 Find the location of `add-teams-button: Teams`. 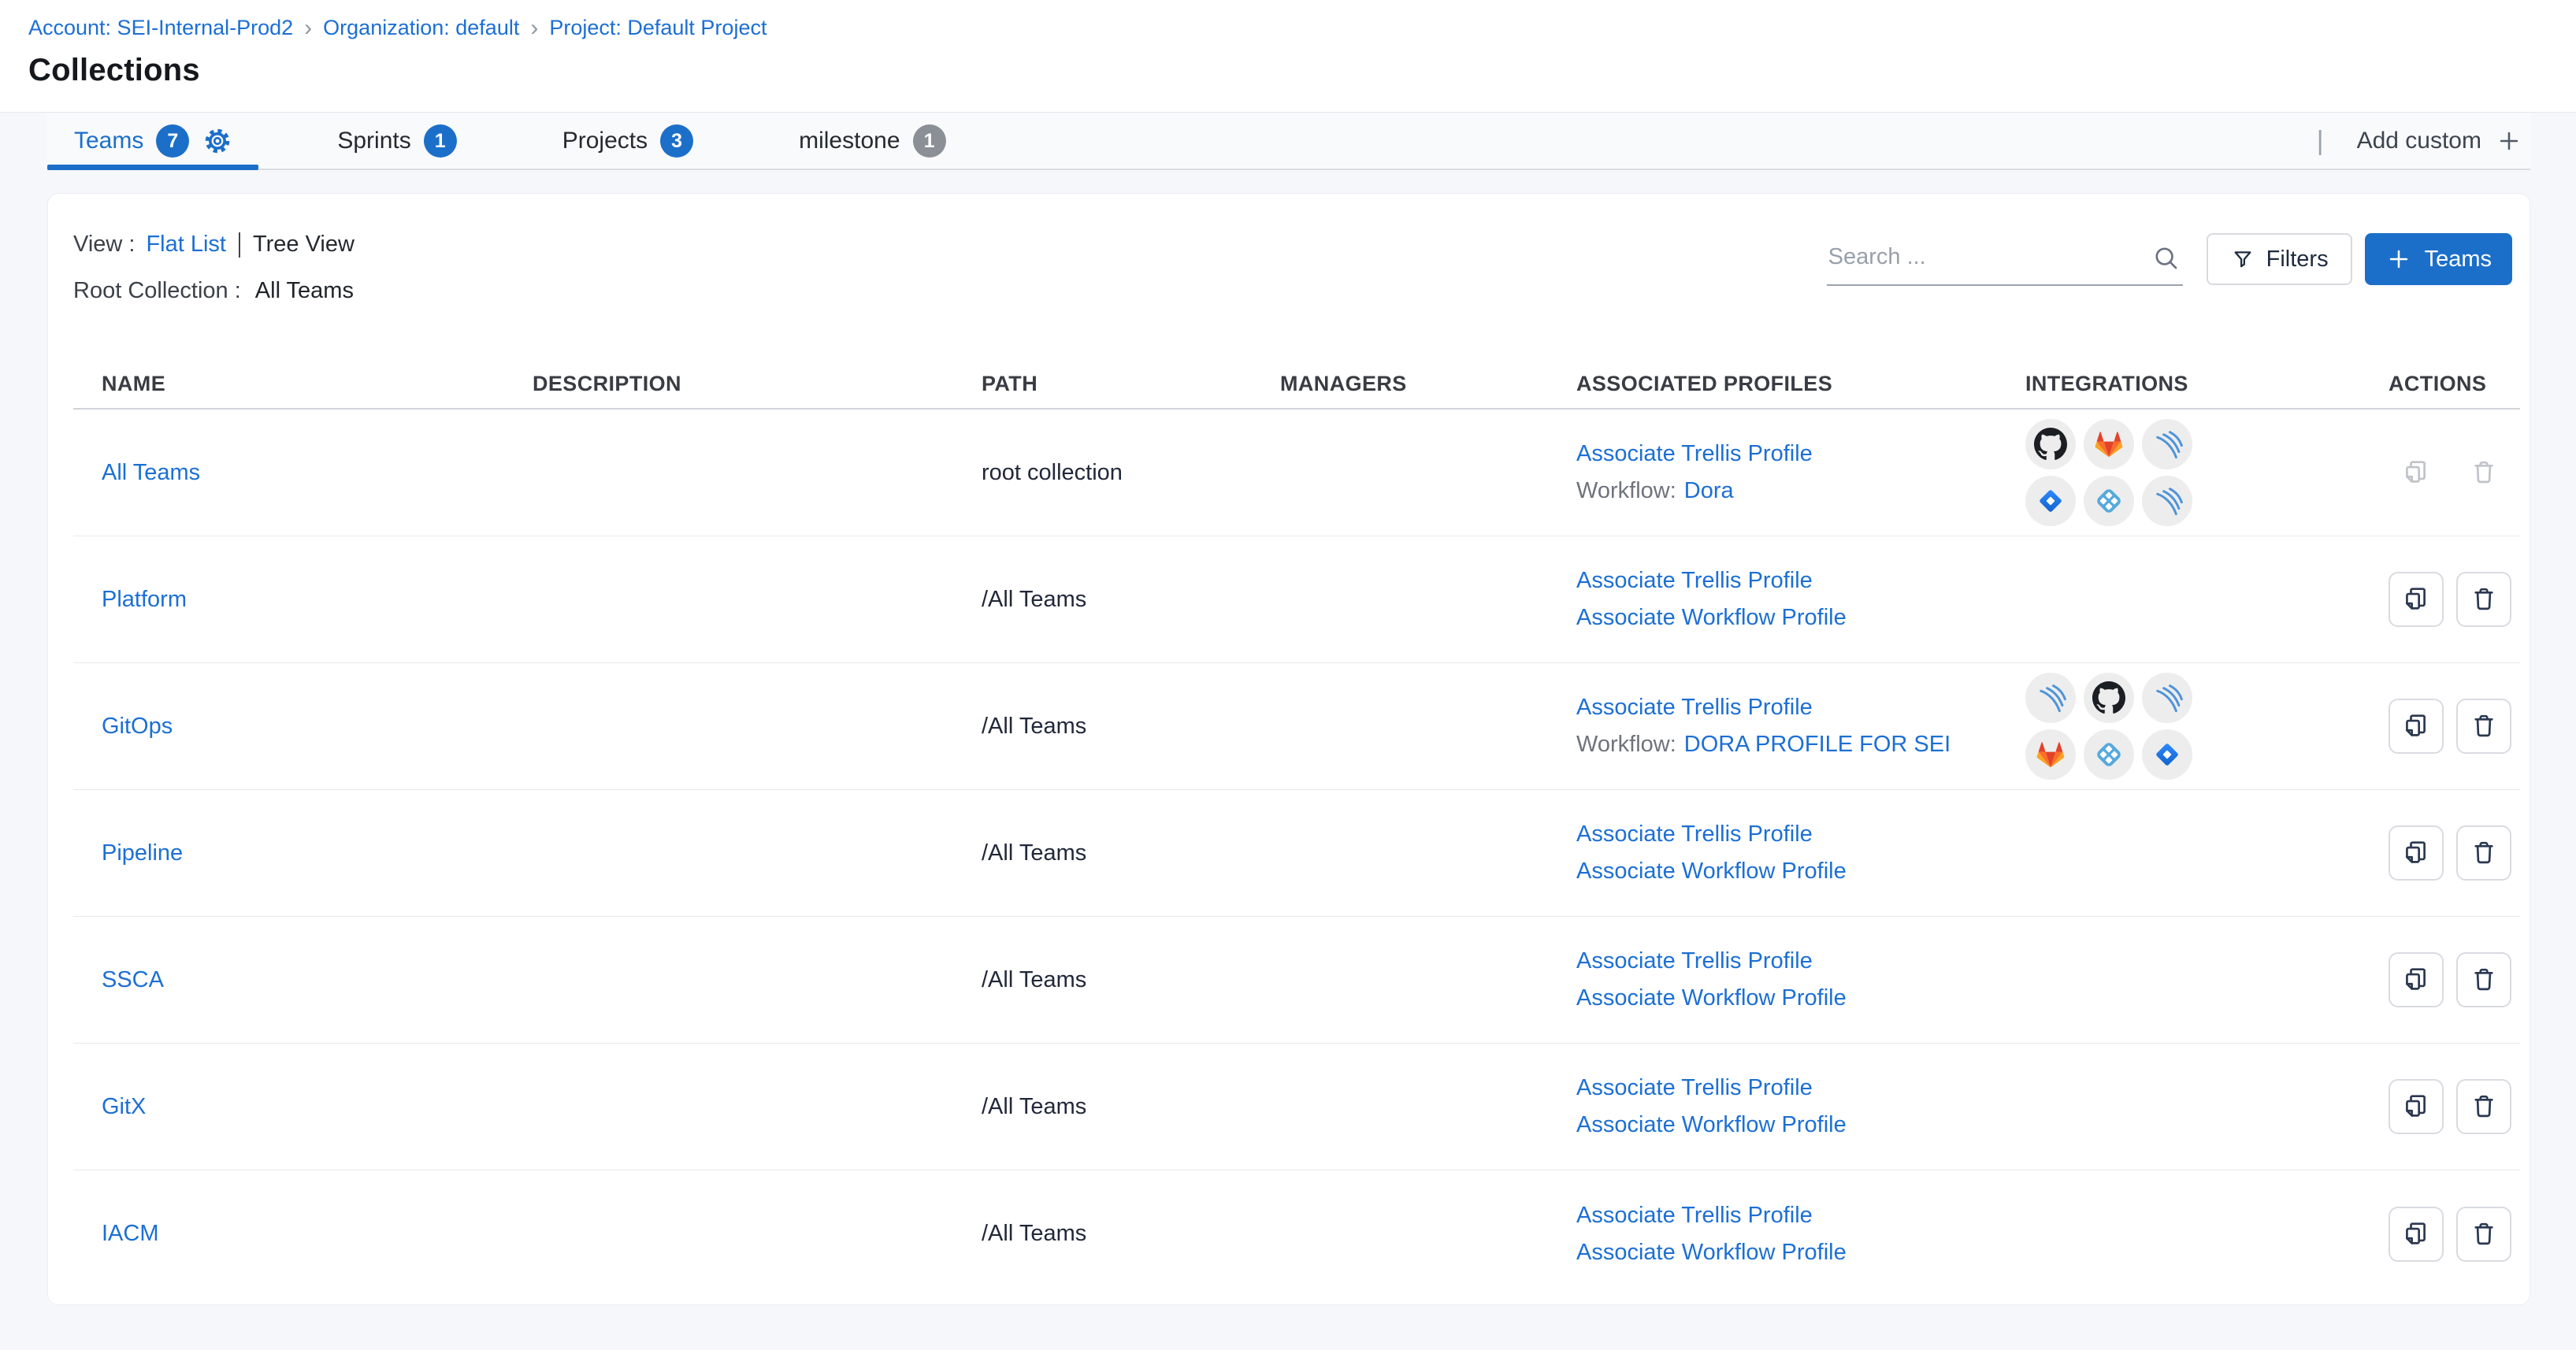

add-teams-button: Teams is located at coordinates (2438, 259).